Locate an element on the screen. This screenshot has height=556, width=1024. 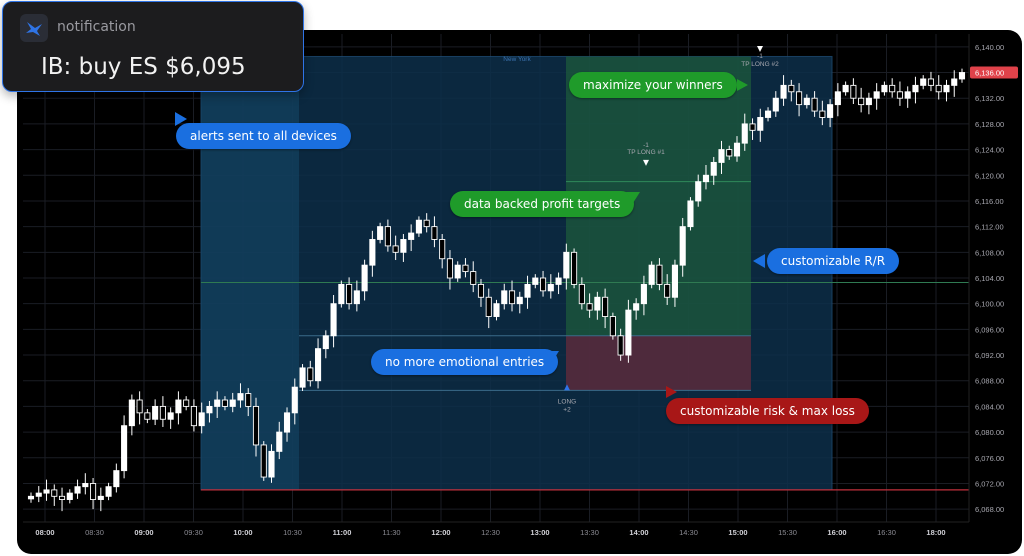
x-tick-label: 11:30 is located at coordinates (391, 532).